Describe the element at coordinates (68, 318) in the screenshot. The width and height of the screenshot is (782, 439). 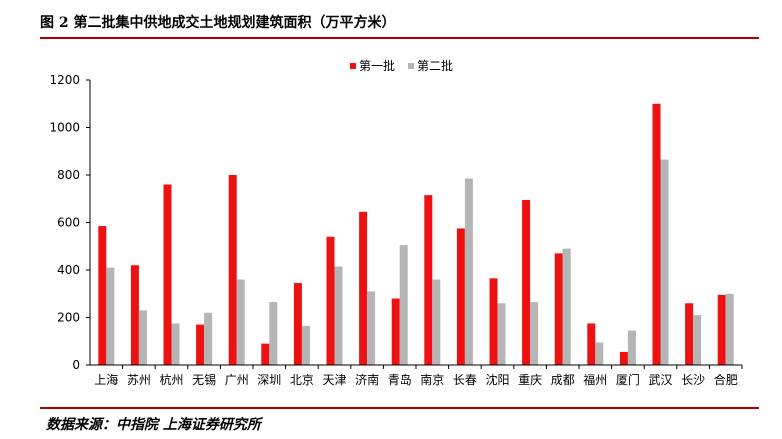
I see `y-tick-label: 200` at that location.